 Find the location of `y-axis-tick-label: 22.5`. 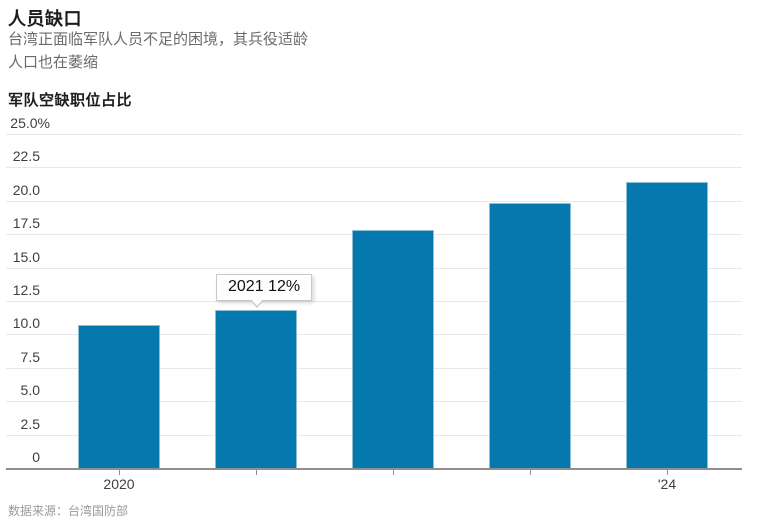

y-axis-tick-label: 22.5 is located at coordinates (26, 156).